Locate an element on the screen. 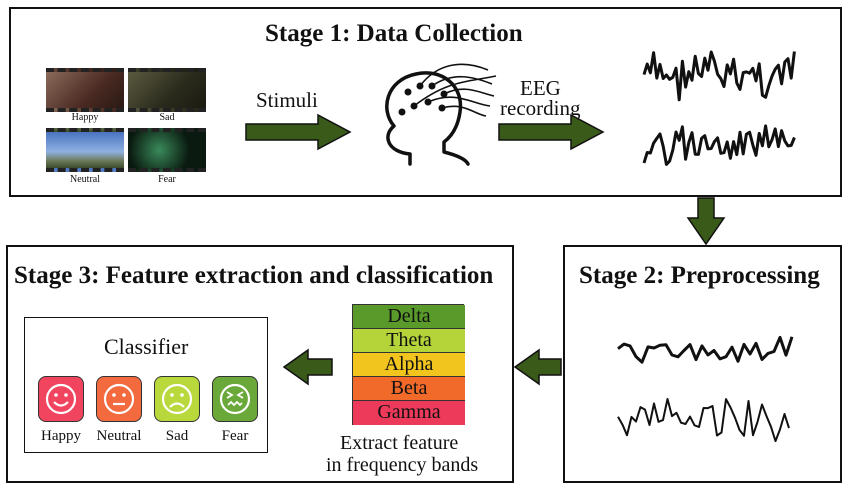 Image resolution: width=850 pixels, height=490 pixels. sad-face-icon is located at coordinates (177, 399).